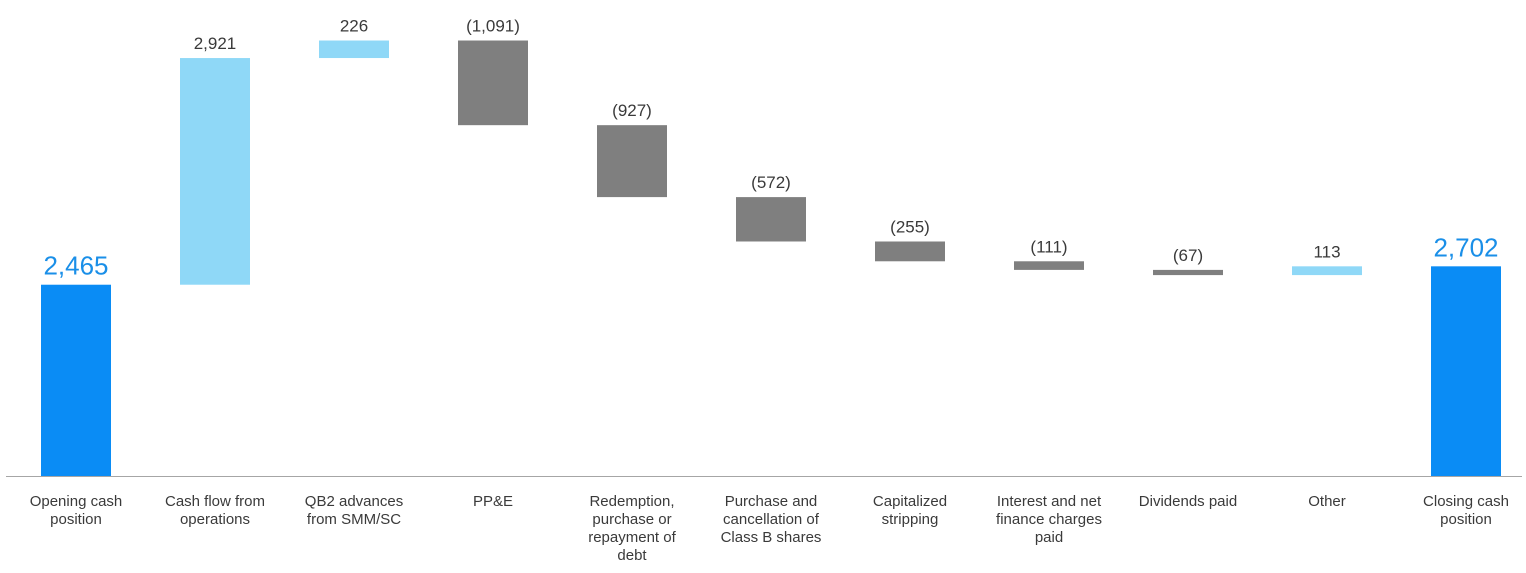 The height and width of the screenshot is (573, 1526). I want to click on category-label-2: Cash flow from operations, so click(215, 510).